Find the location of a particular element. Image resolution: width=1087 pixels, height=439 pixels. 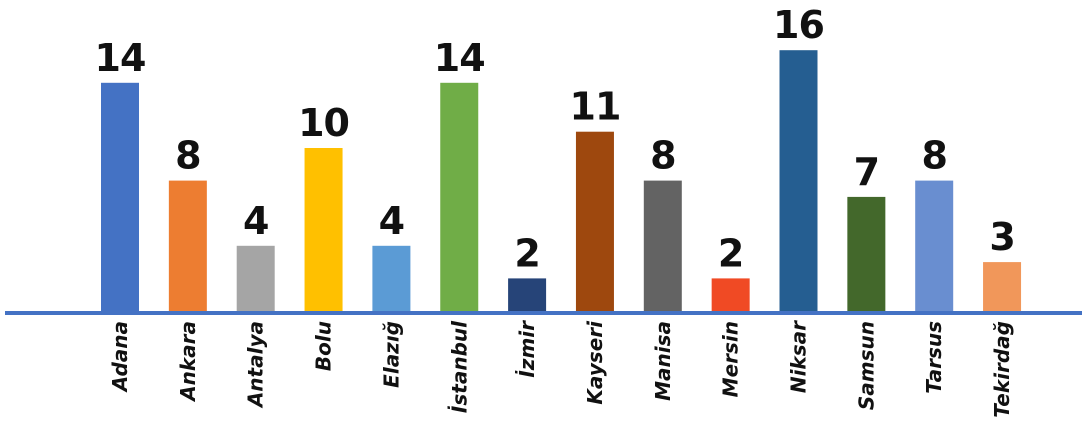

value-label-8: 8 is located at coordinates (662, 156).